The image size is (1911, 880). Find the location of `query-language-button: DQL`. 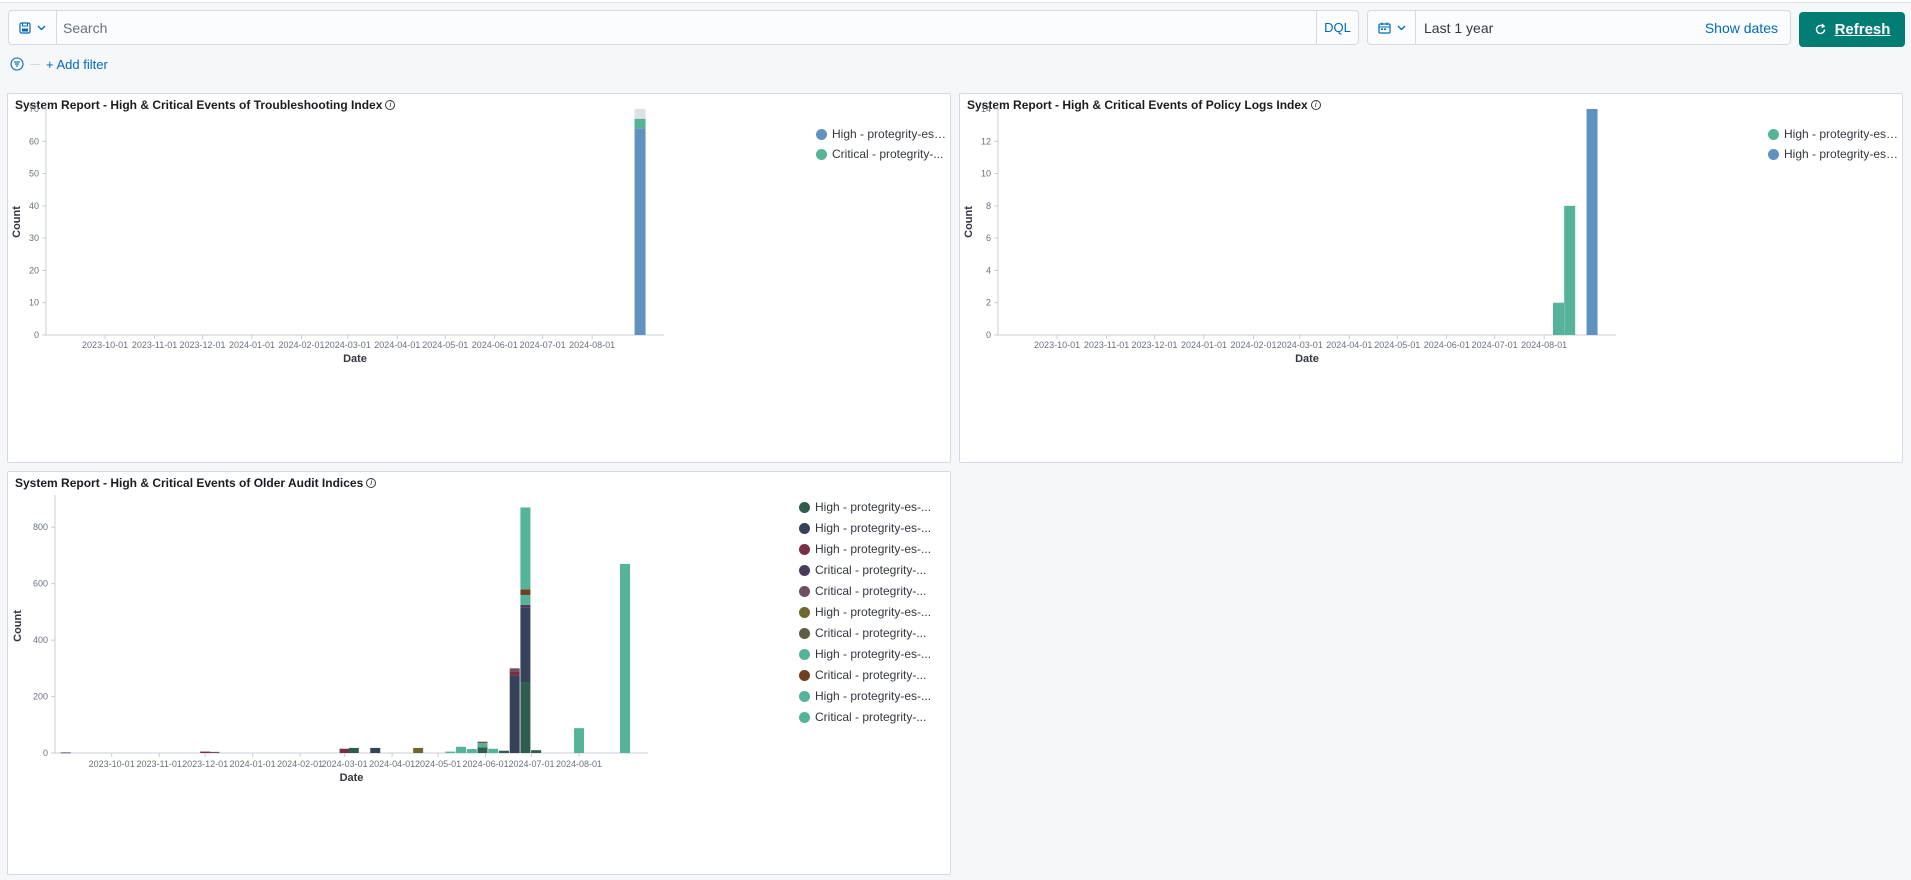

query-language-button: DQL is located at coordinates (1337, 27).